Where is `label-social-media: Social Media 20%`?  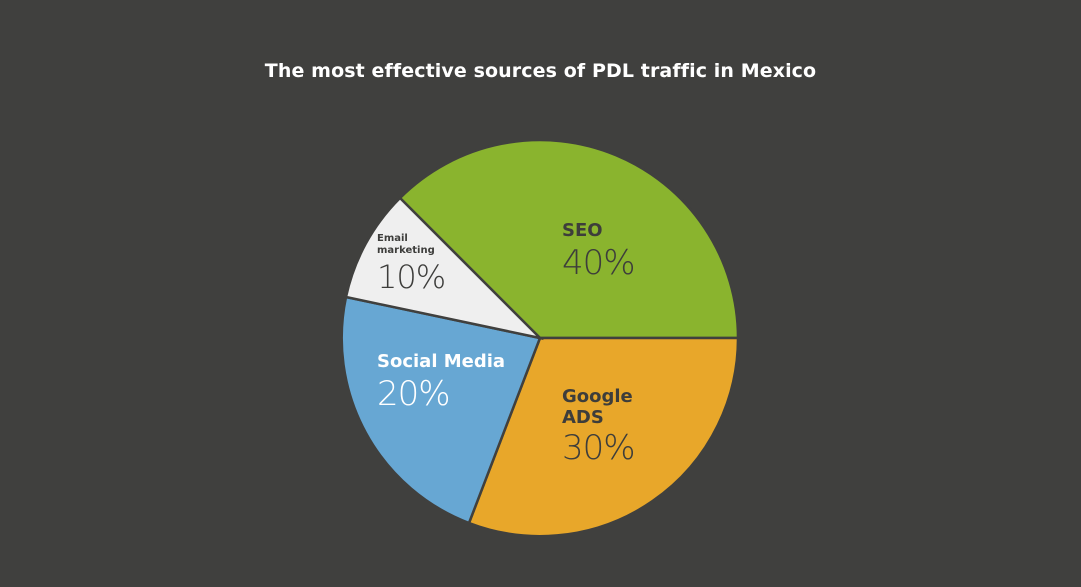
label-social-media: Social Media 20% is located at coordinates (441, 382).